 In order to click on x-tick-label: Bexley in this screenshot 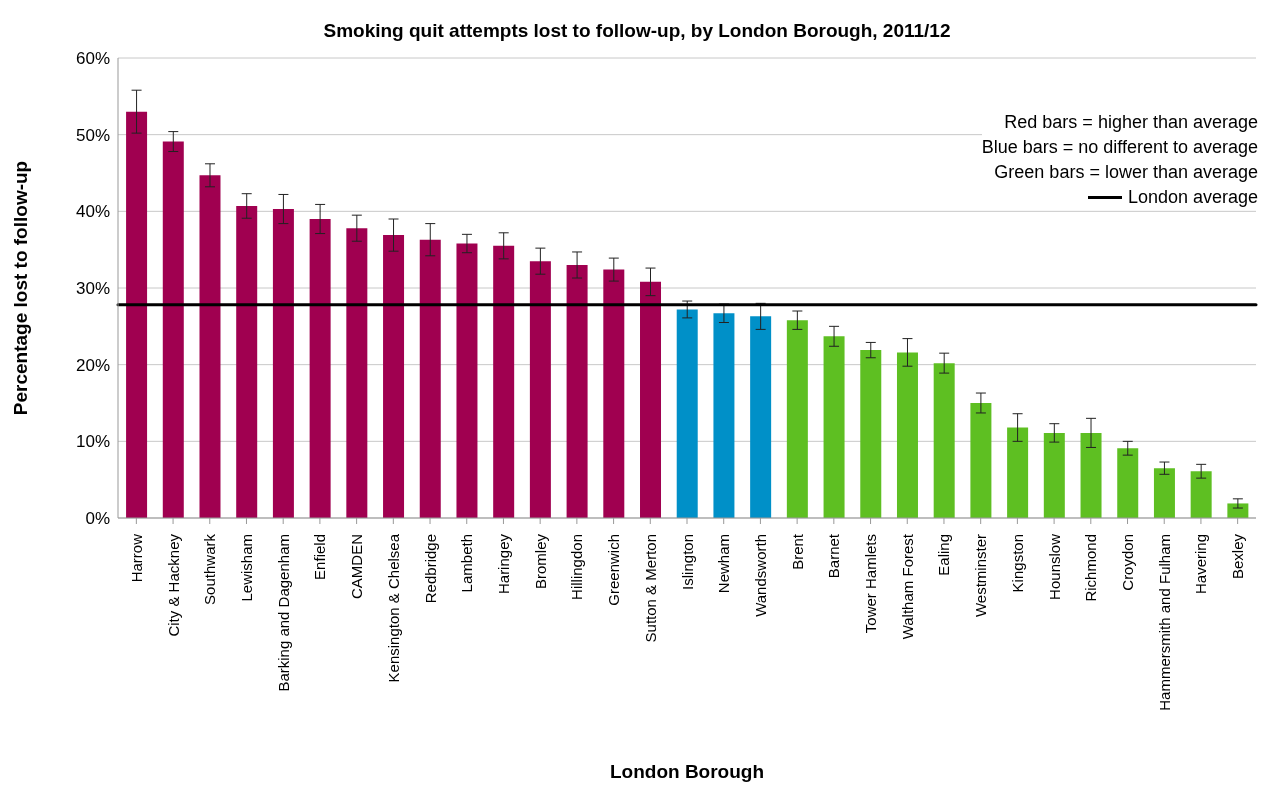, I will do `click(1238, 556)`.